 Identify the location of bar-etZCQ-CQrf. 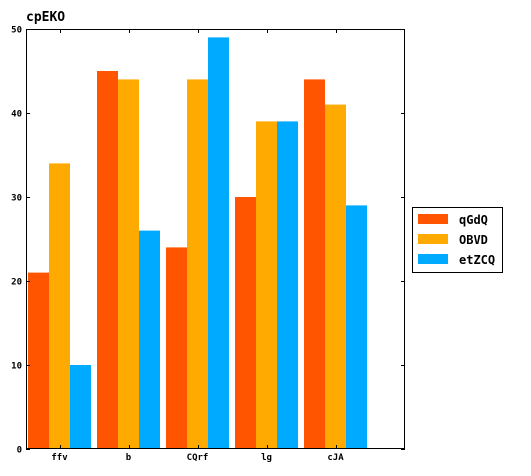
(218, 243).